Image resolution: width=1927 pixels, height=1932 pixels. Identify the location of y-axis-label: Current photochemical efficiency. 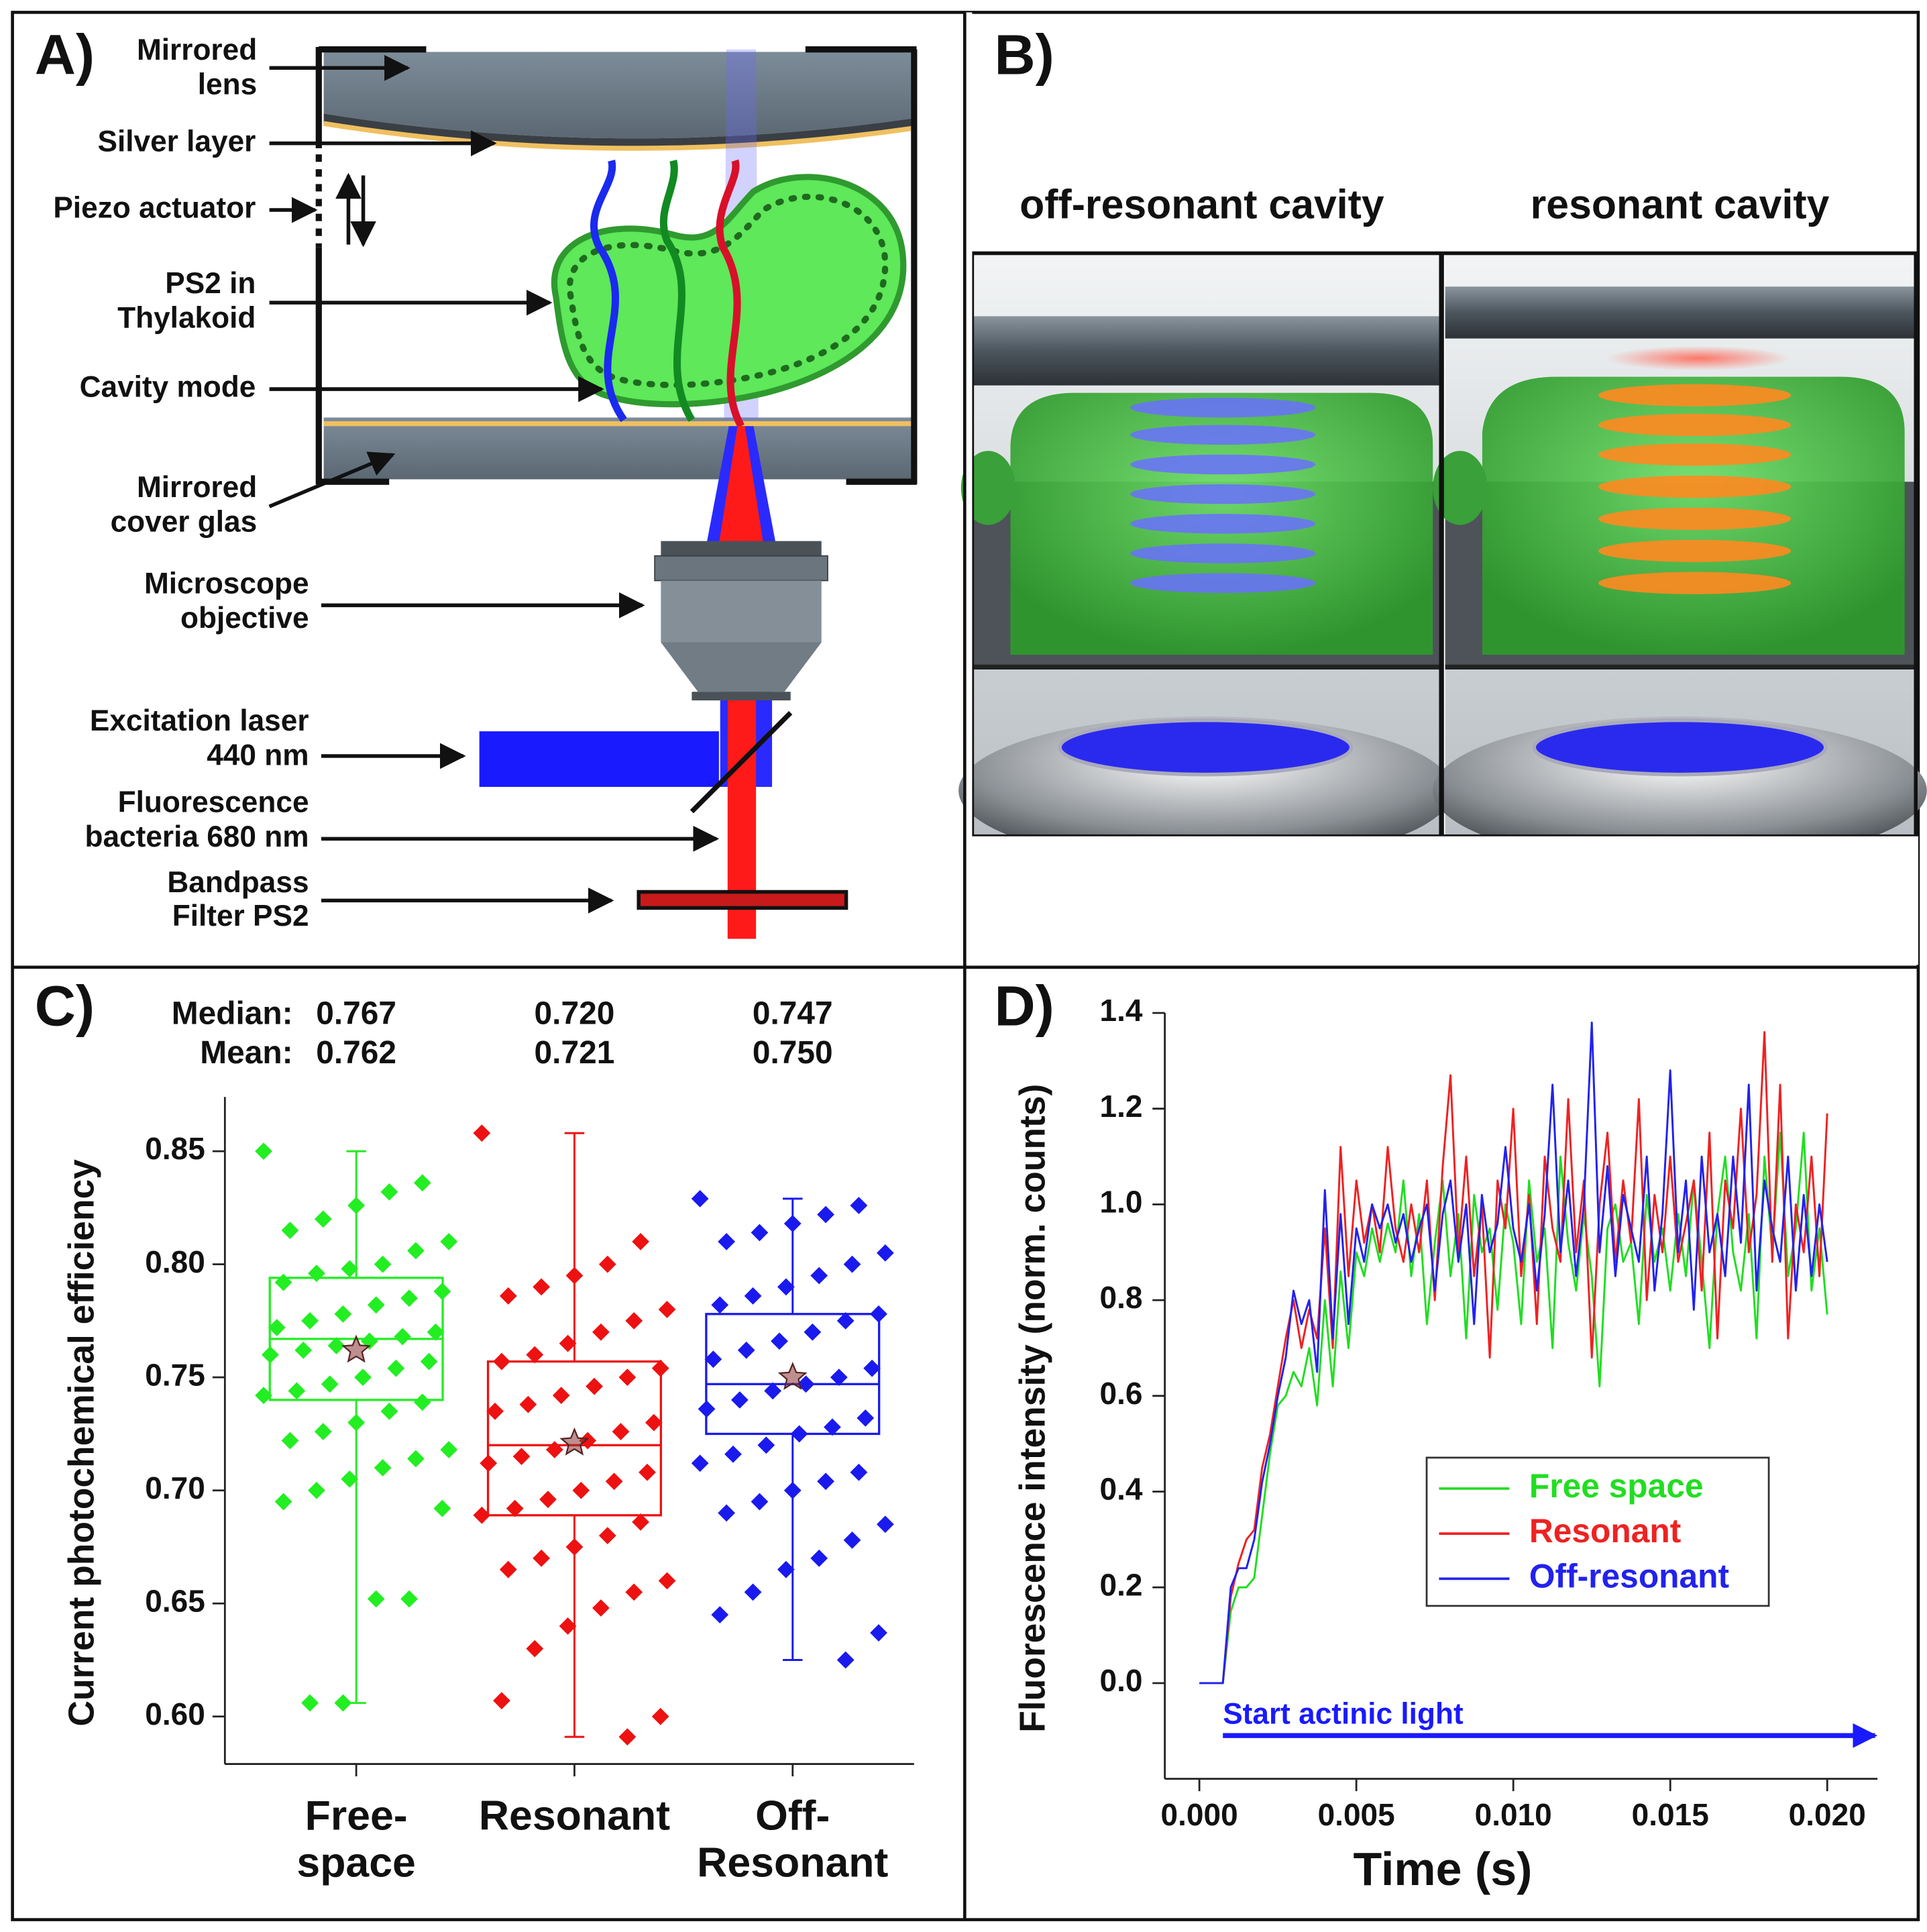
(82, 1443).